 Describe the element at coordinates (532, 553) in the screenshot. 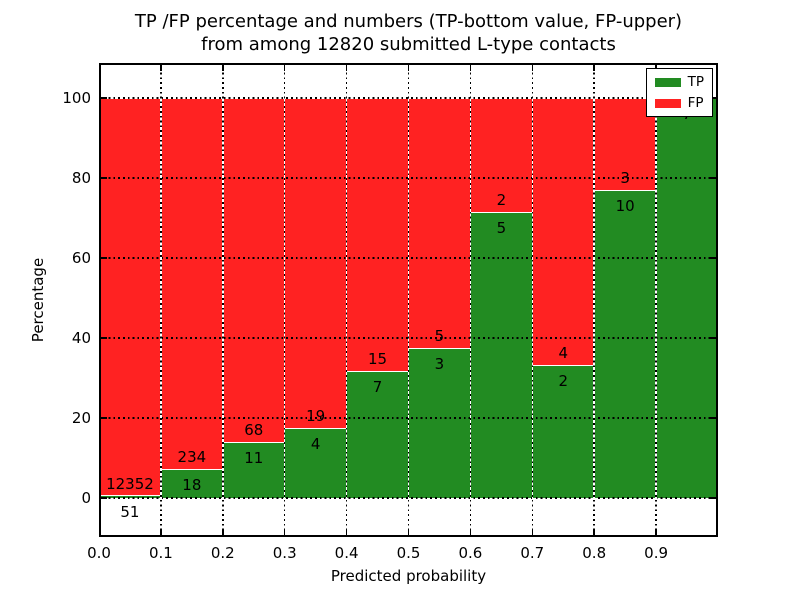

I see `x-tick-label-0.7: 0.7` at that location.